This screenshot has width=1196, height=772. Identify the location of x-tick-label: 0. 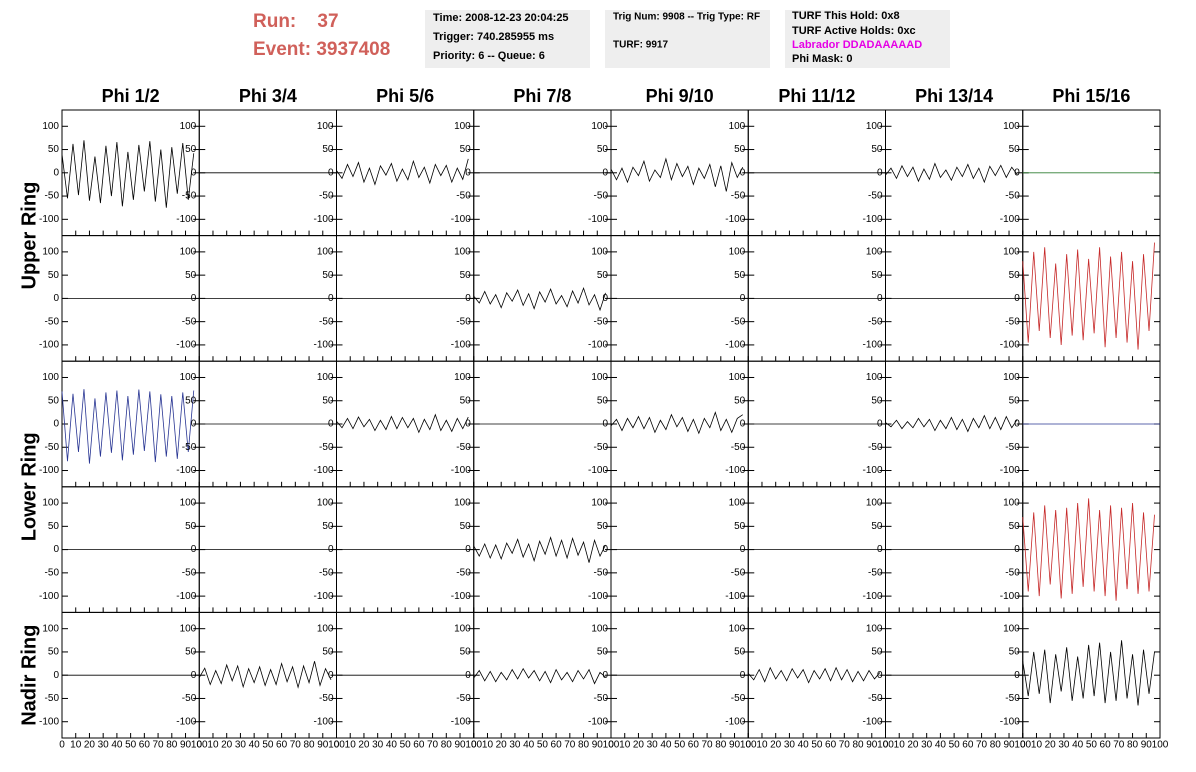
(337, 745).